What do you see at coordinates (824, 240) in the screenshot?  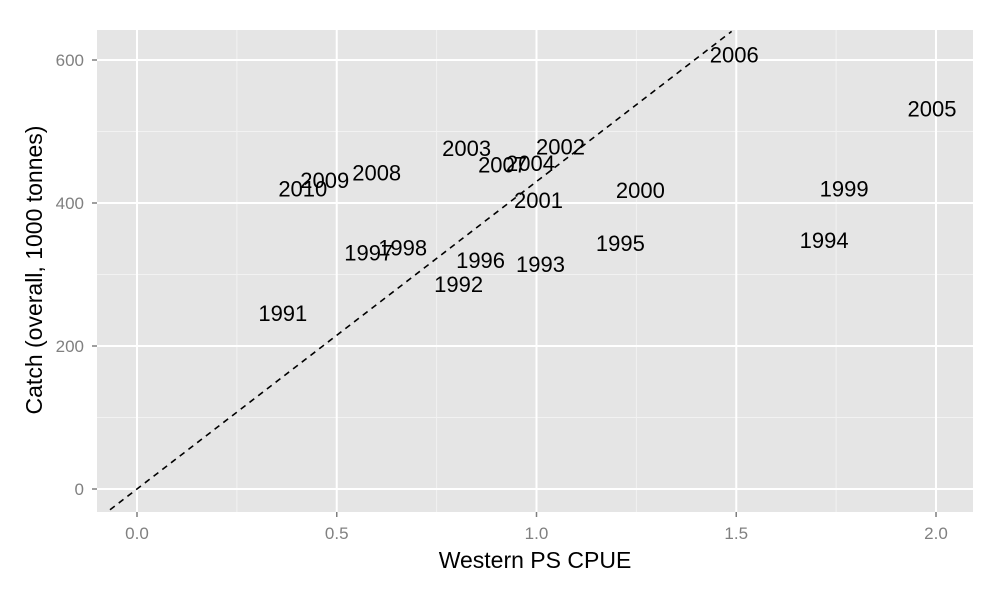 I see `point-label-1994: 1994` at bounding box center [824, 240].